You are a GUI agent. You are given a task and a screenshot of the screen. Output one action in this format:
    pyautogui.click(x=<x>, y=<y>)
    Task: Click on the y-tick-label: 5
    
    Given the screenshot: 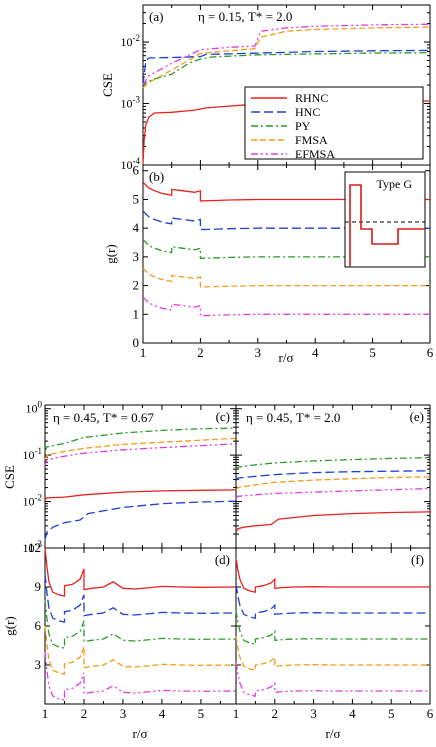 What is the action you would take?
    pyautogui.click(x=136, y=198)
    